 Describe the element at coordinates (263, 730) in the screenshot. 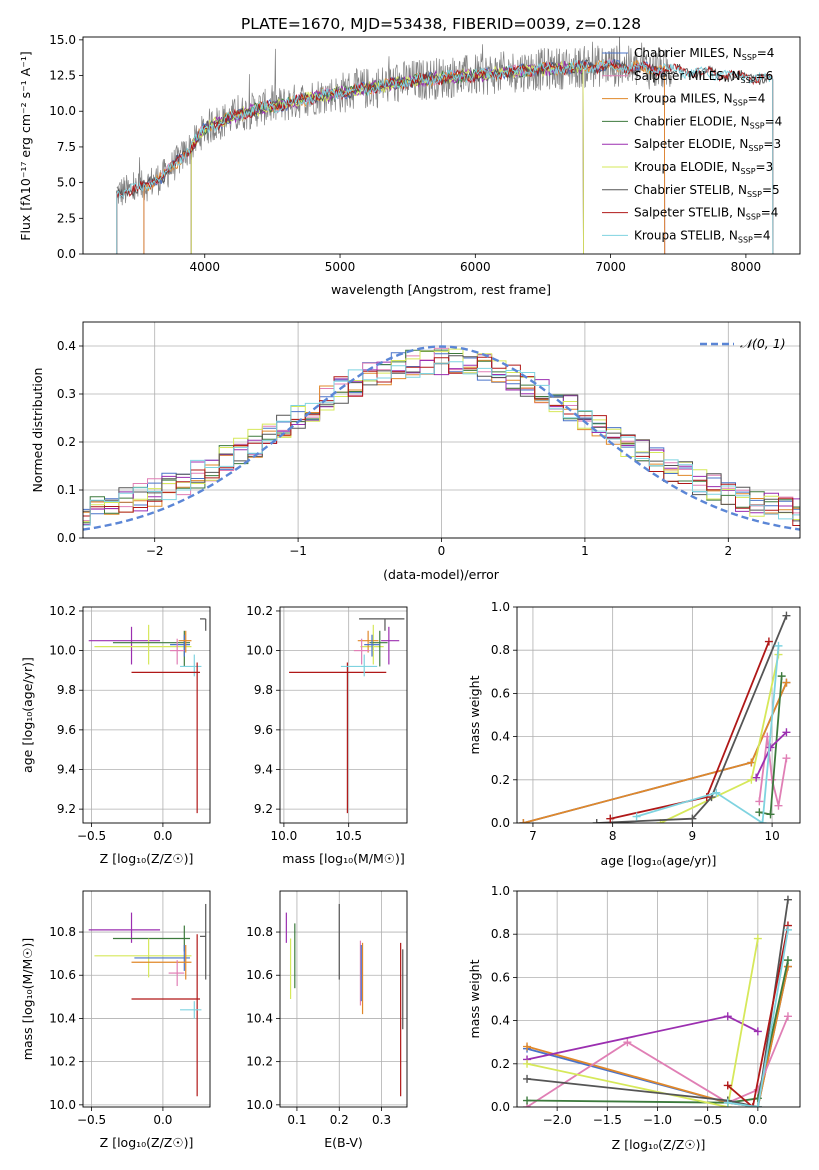

I see `agemass-ytick-label: 9.6` at that location.